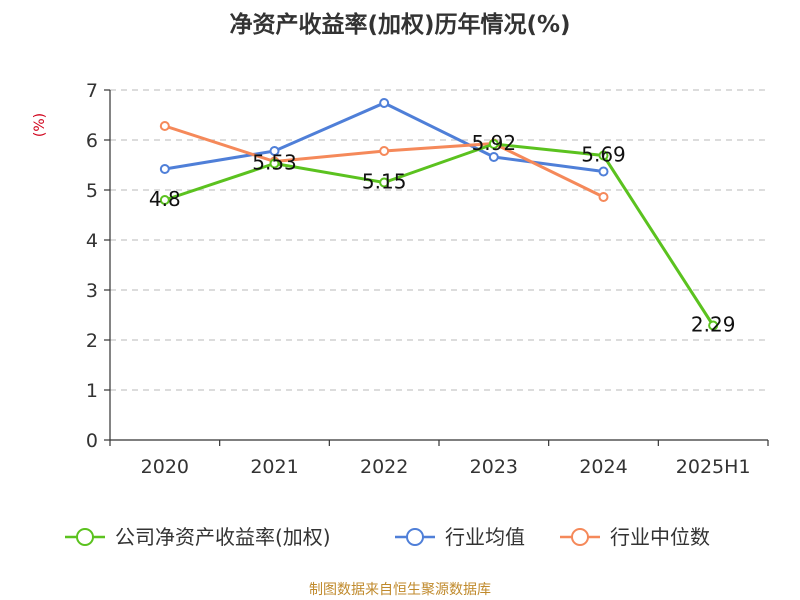 This screenshot has width=800, height=600. What do you see at coordinates (660, 537) in the screenshot?
I see `legend-label: 行业中位数` at bounding box center [660, 537].